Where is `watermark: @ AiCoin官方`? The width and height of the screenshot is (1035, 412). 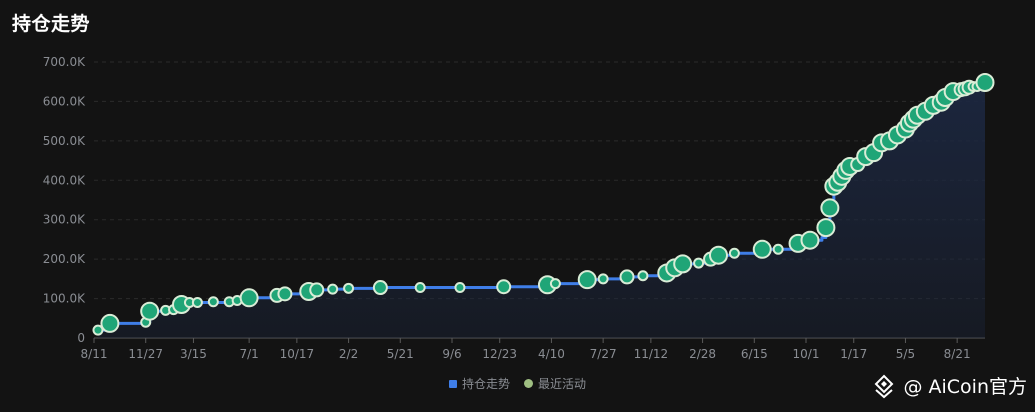
watermark: @ AiCoin官方 is located at coordinates (949, 385).